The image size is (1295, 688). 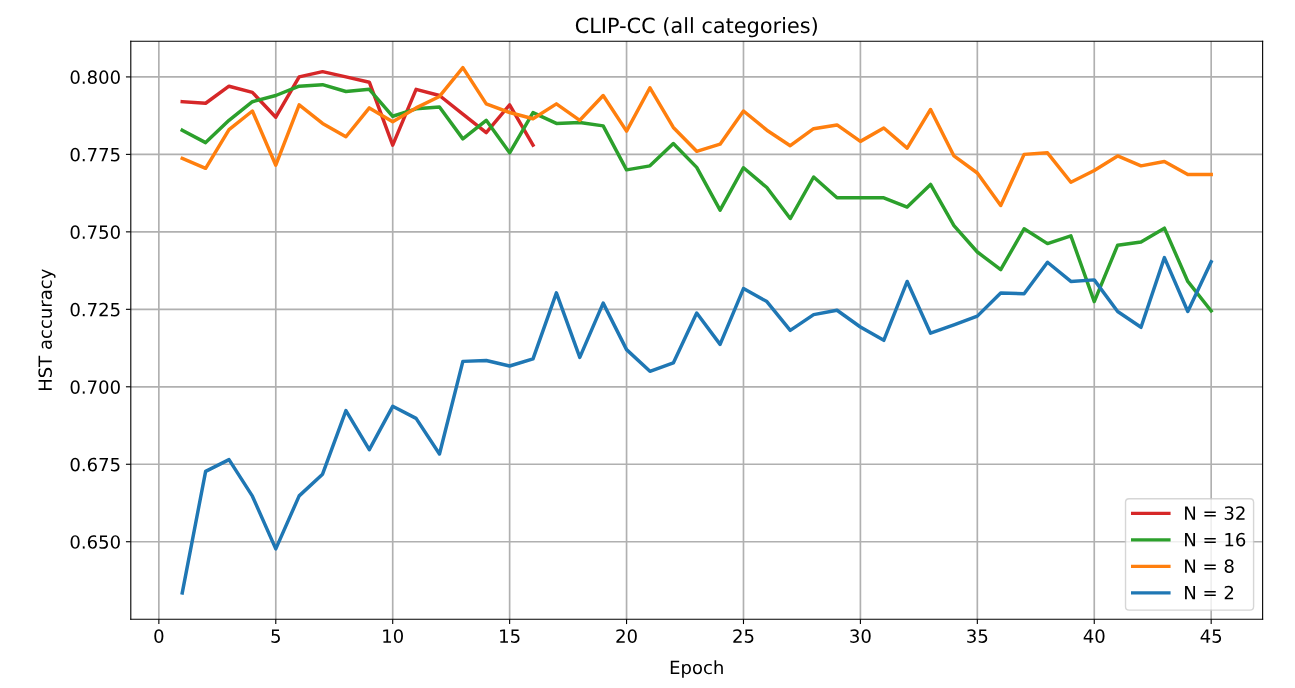 What do you see at coordinates (1209, 566) in the screenshot?
I see `legend-label: N = 8` at bounding box center [1209, 566].